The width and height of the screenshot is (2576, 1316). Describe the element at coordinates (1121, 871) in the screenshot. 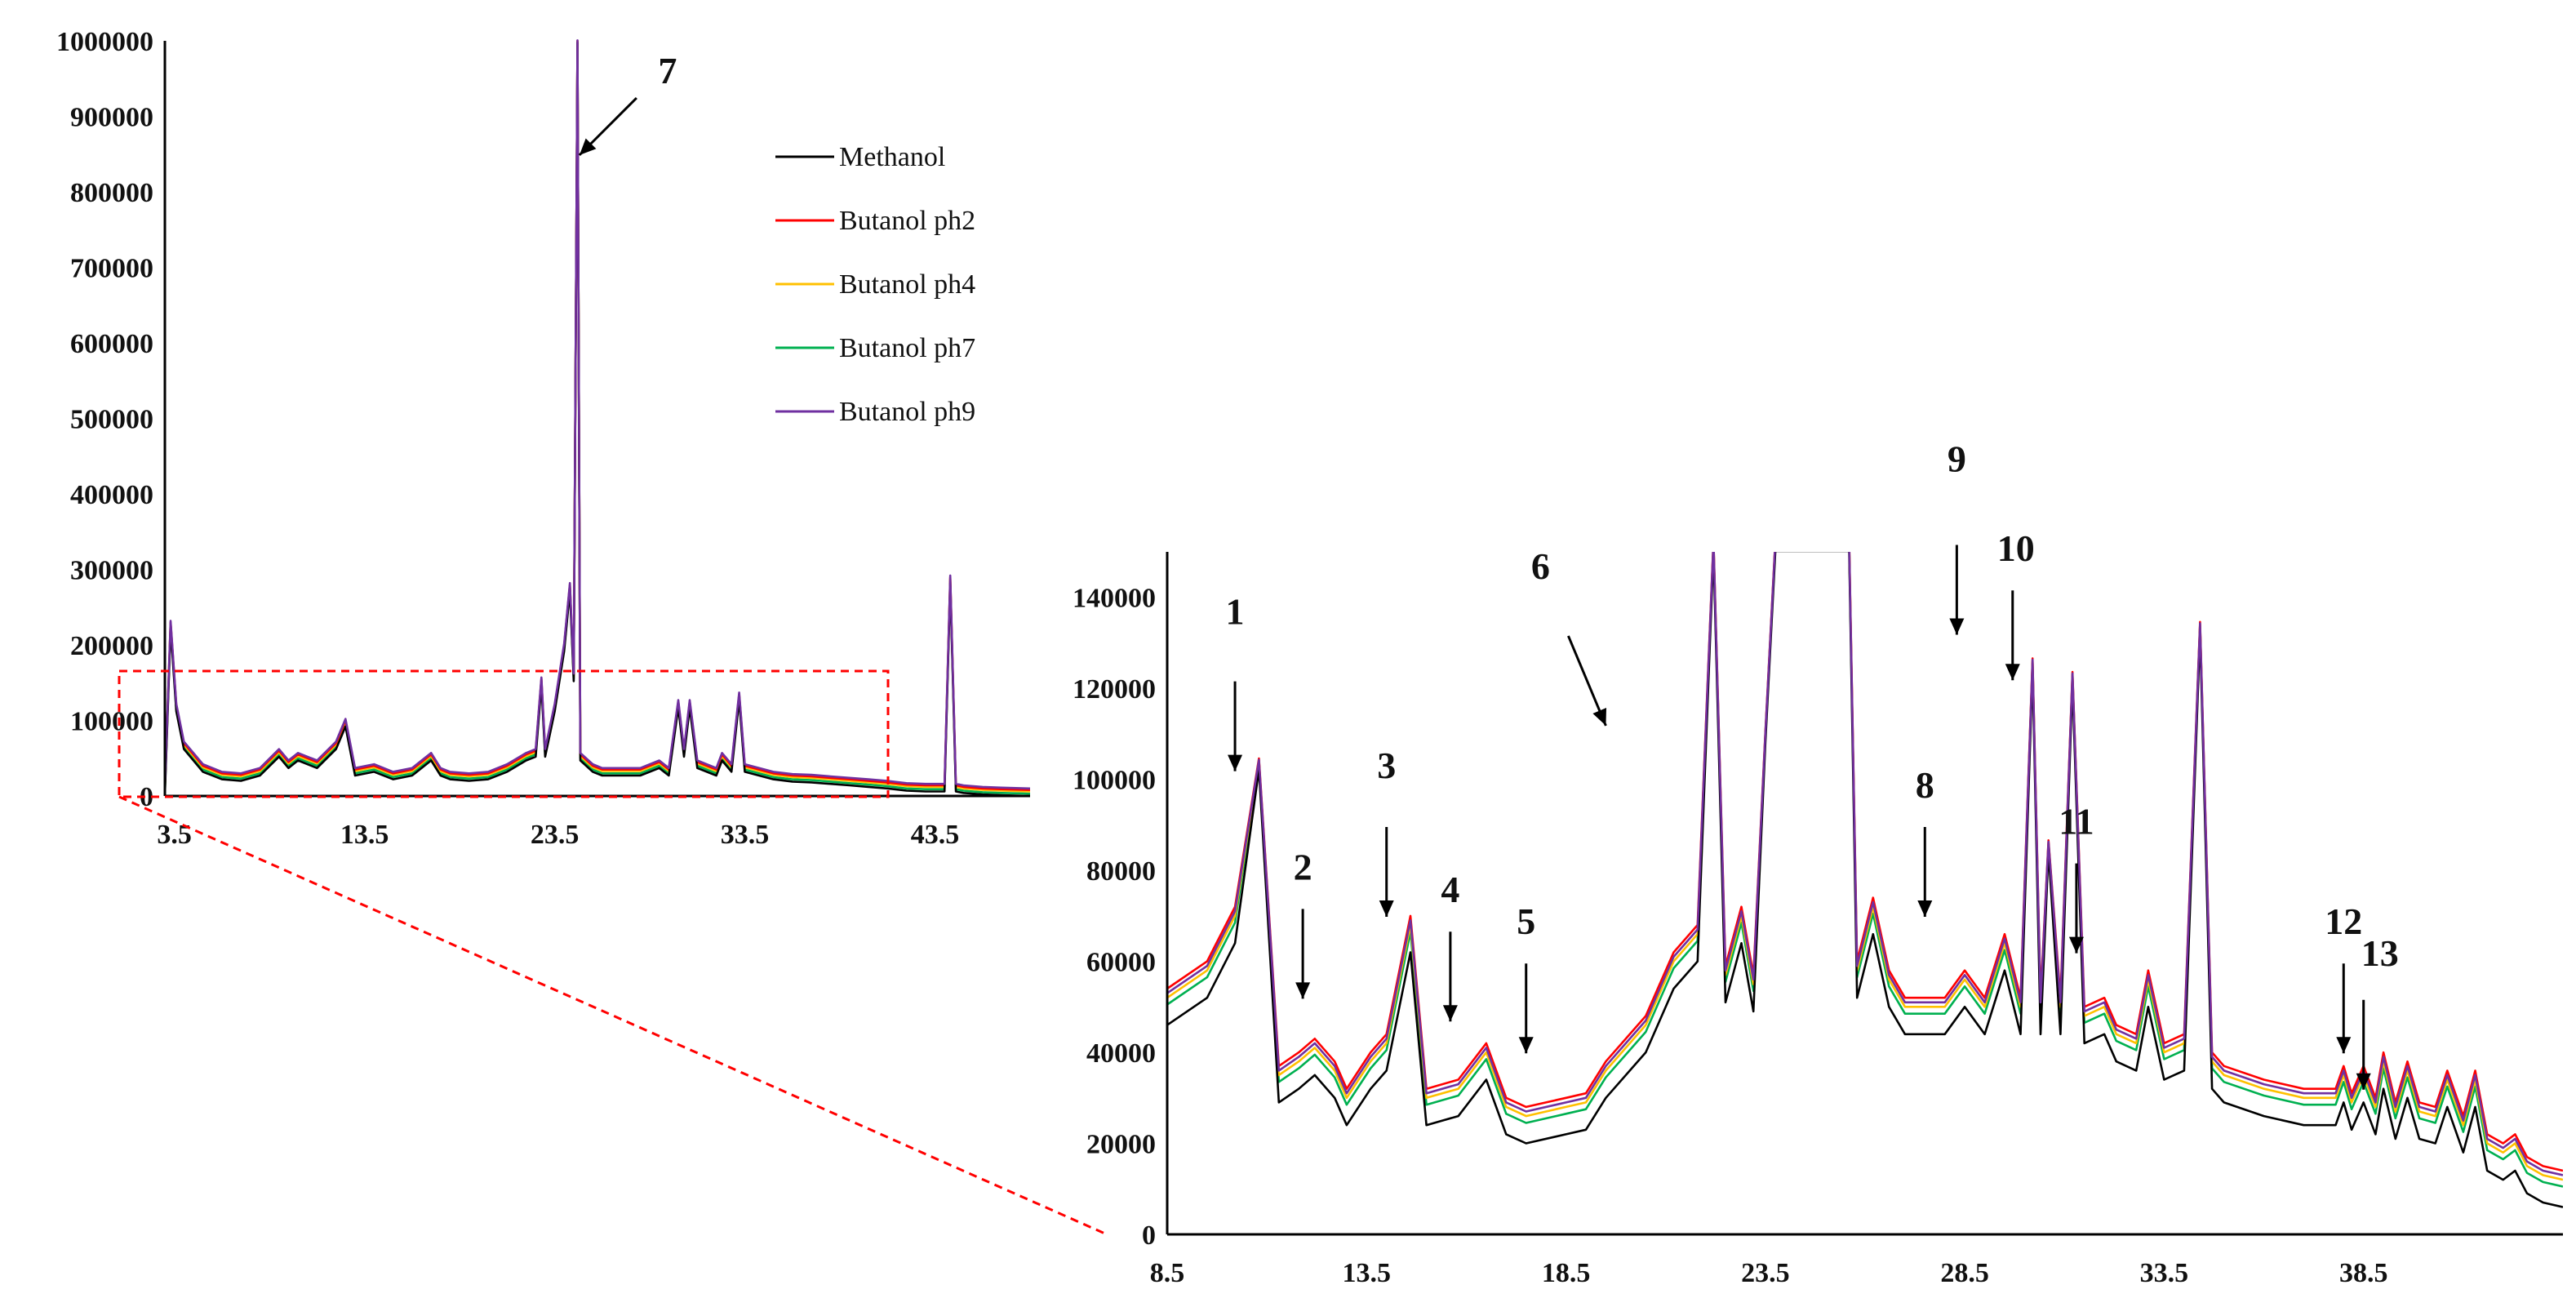

I see `right-y-tick-label: 80000` at that location.